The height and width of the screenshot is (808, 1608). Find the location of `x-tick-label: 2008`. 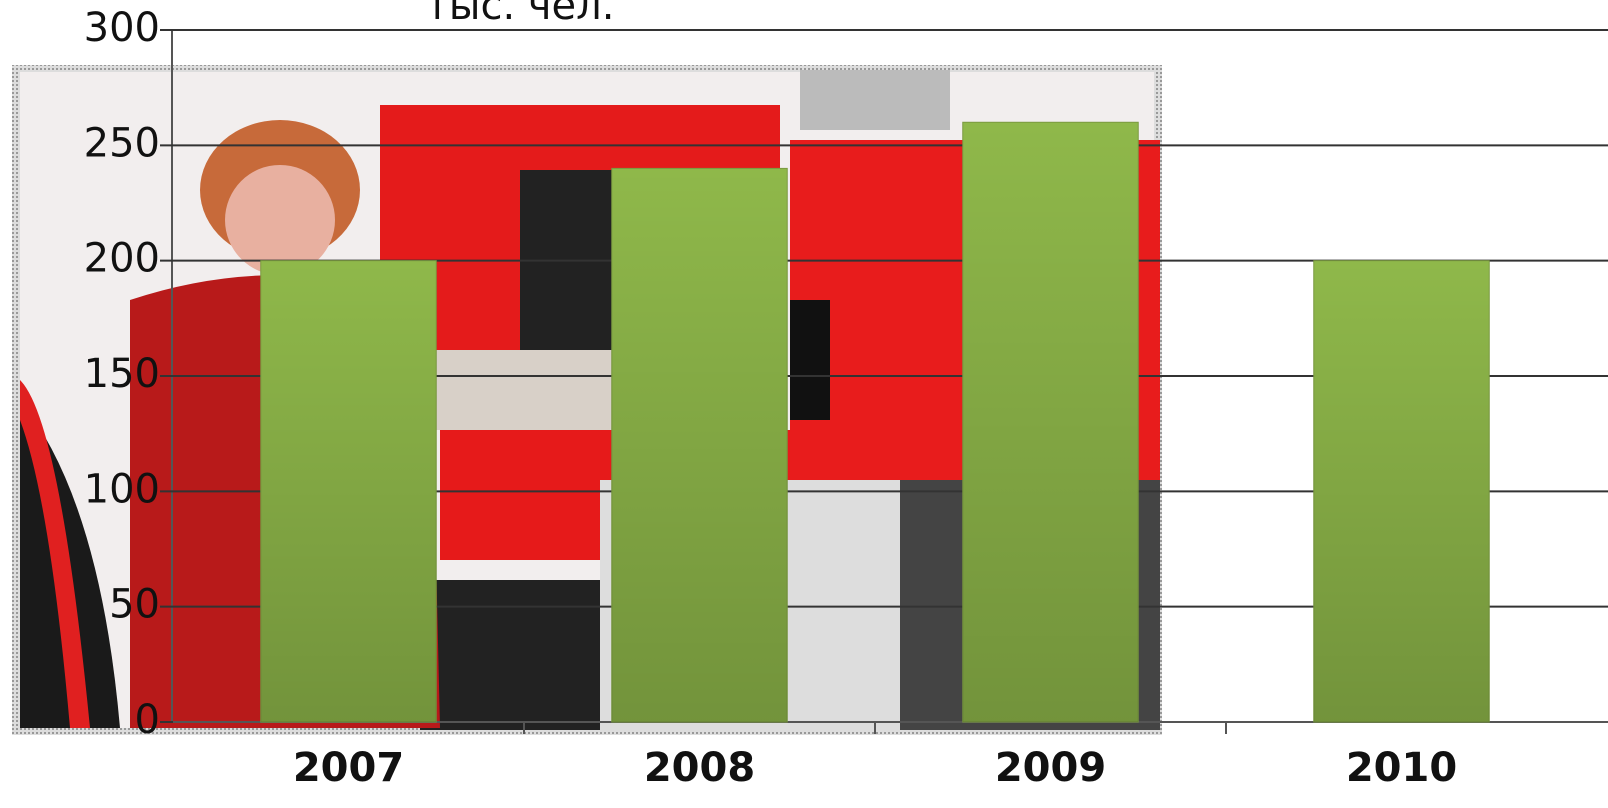

x-tick-label: 2008 is located at coordinates (699, 768).